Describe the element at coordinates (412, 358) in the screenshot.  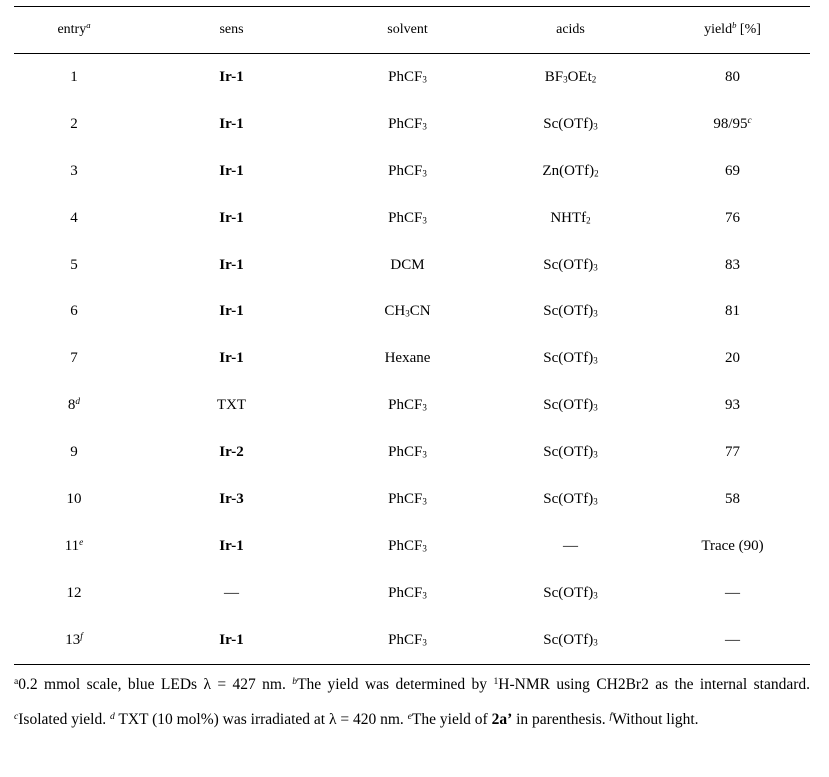
I see `table-row: 7 Ir-1 Hexane Sc(OTf)3 20` at that location.